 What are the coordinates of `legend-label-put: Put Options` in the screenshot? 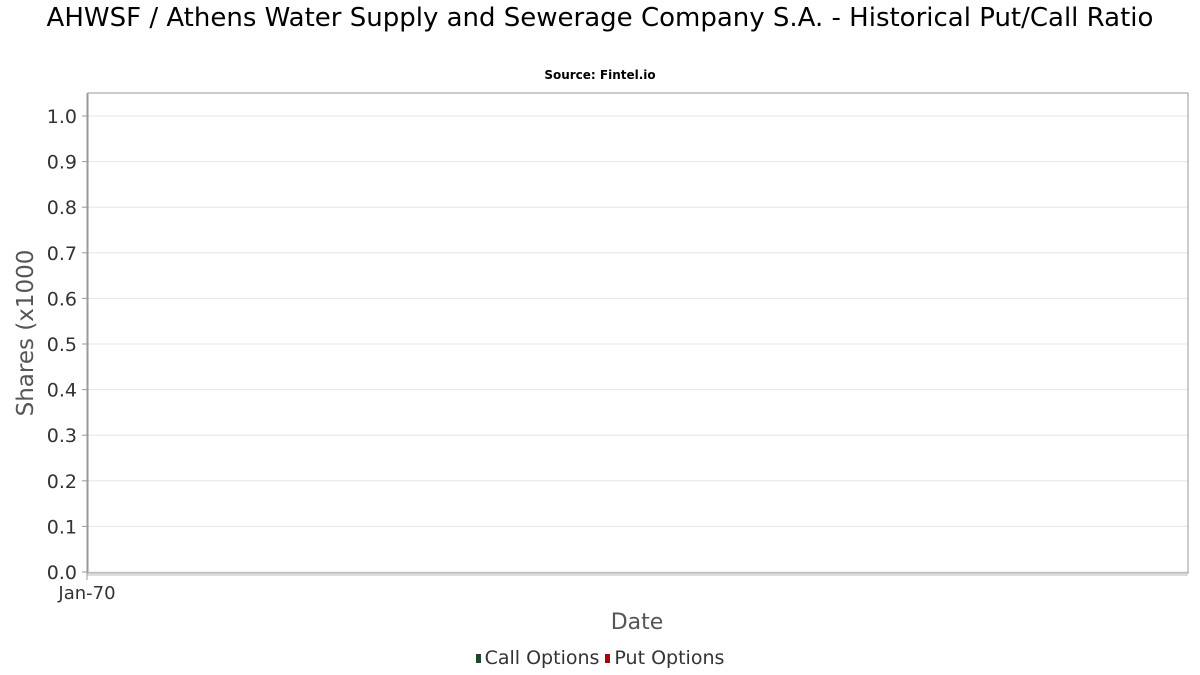 It's located at (669, 658).